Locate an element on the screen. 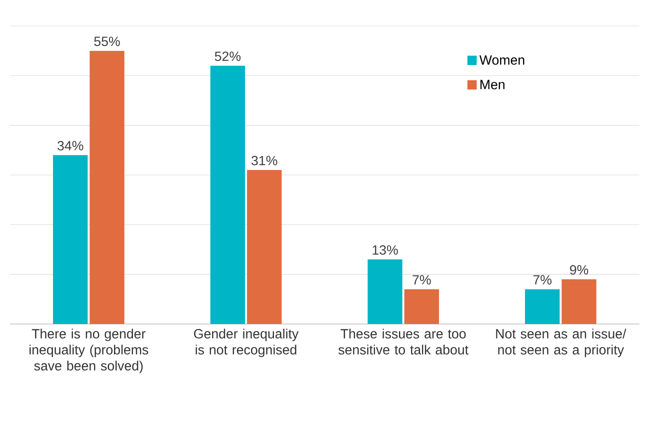  data-label: 31% is located at coordinates (264, 161).